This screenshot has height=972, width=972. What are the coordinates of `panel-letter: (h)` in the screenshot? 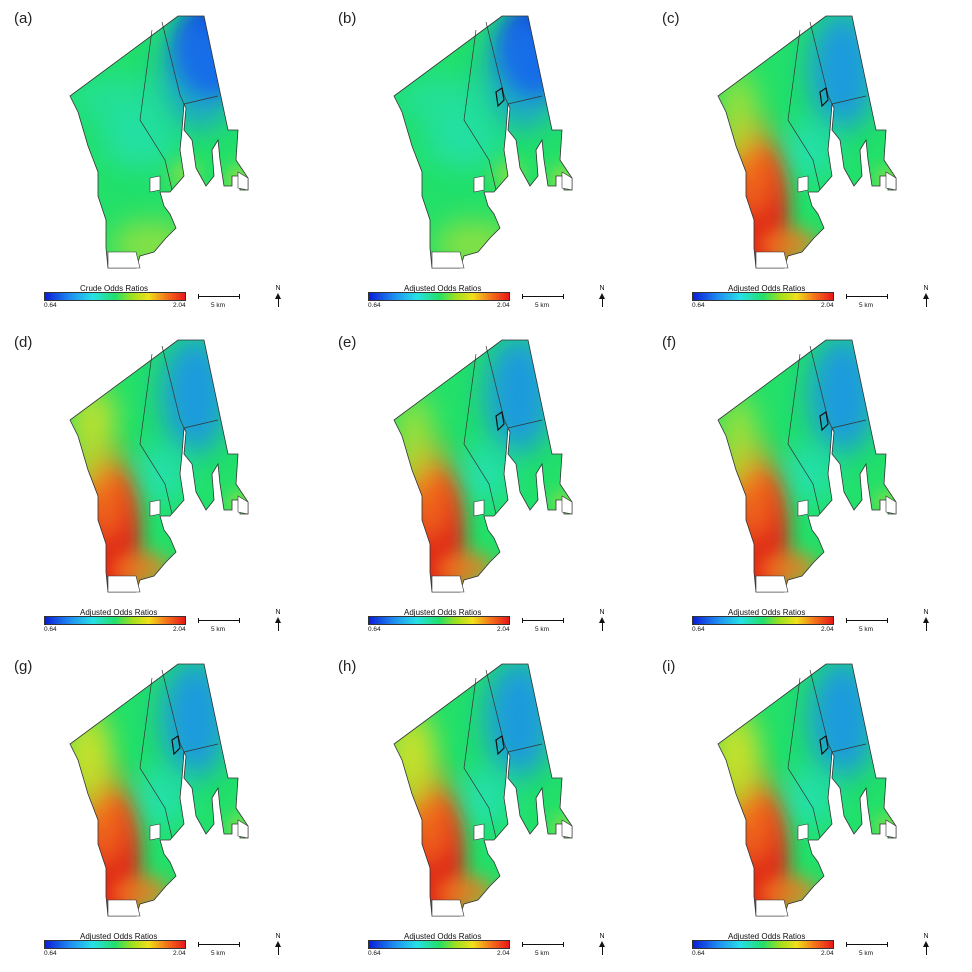 It's located at (347, 666).